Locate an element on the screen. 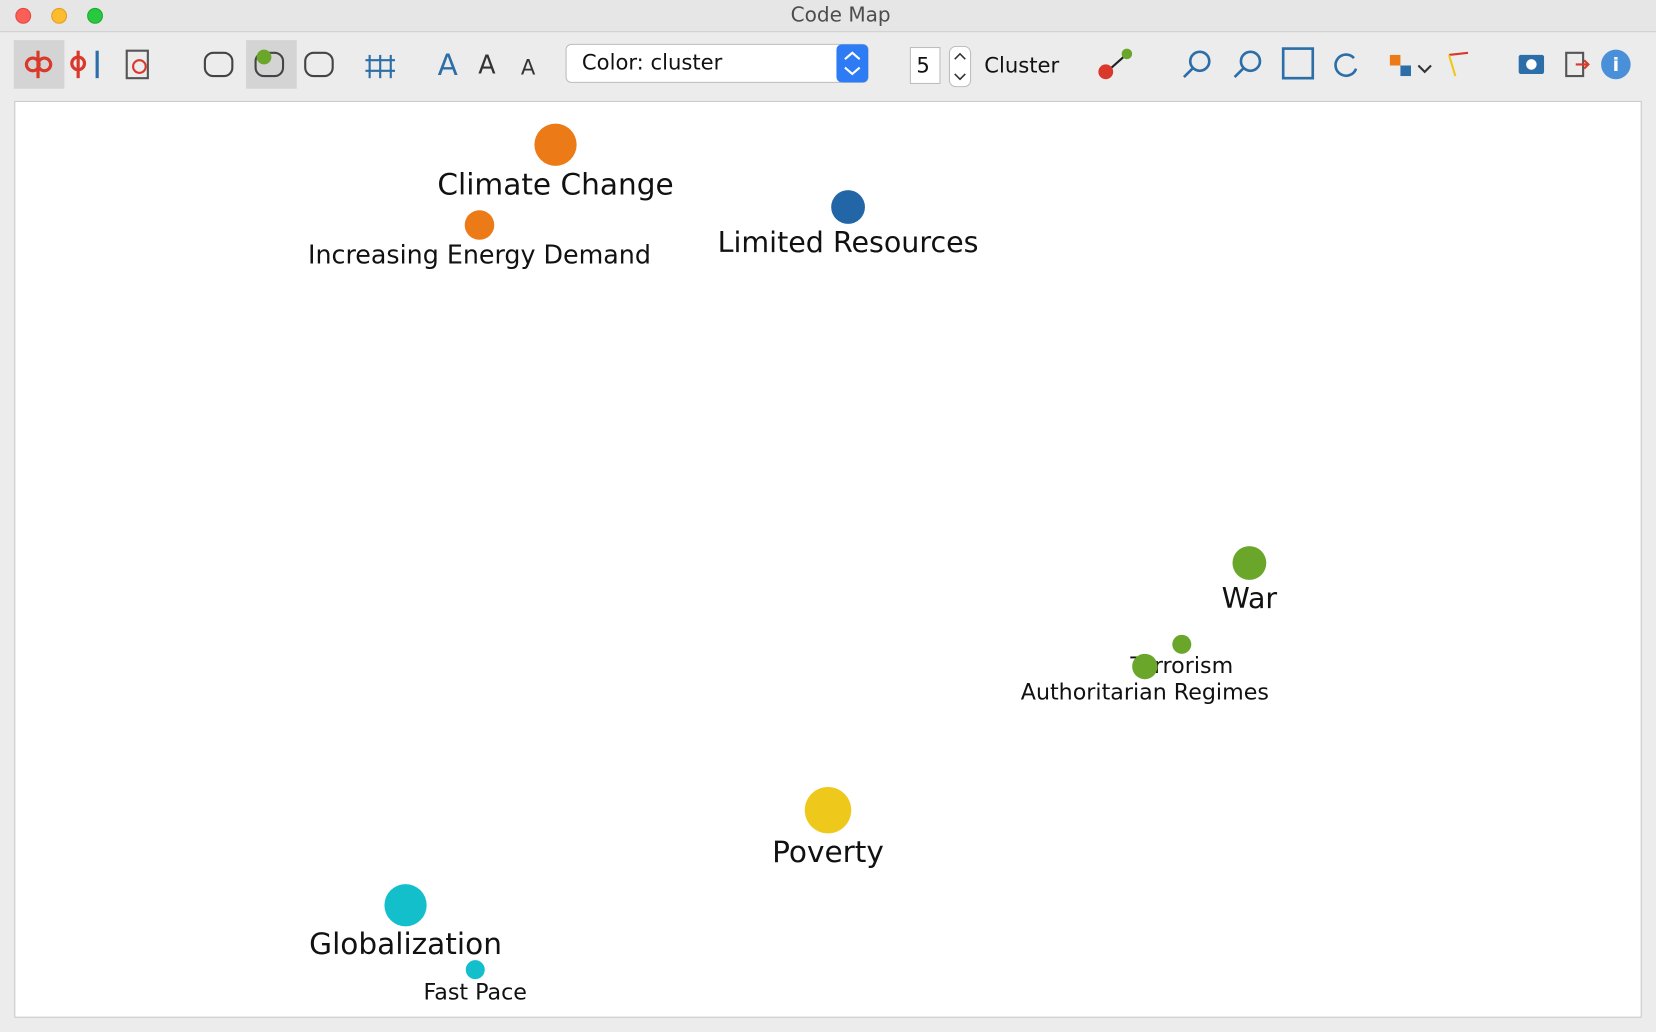  minimize-button is located at coordinates (59, 15).